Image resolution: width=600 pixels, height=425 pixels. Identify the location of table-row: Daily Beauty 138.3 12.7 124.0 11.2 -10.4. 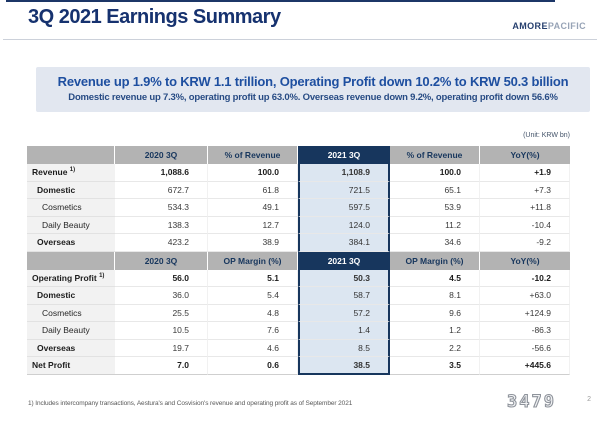
(298, 225).